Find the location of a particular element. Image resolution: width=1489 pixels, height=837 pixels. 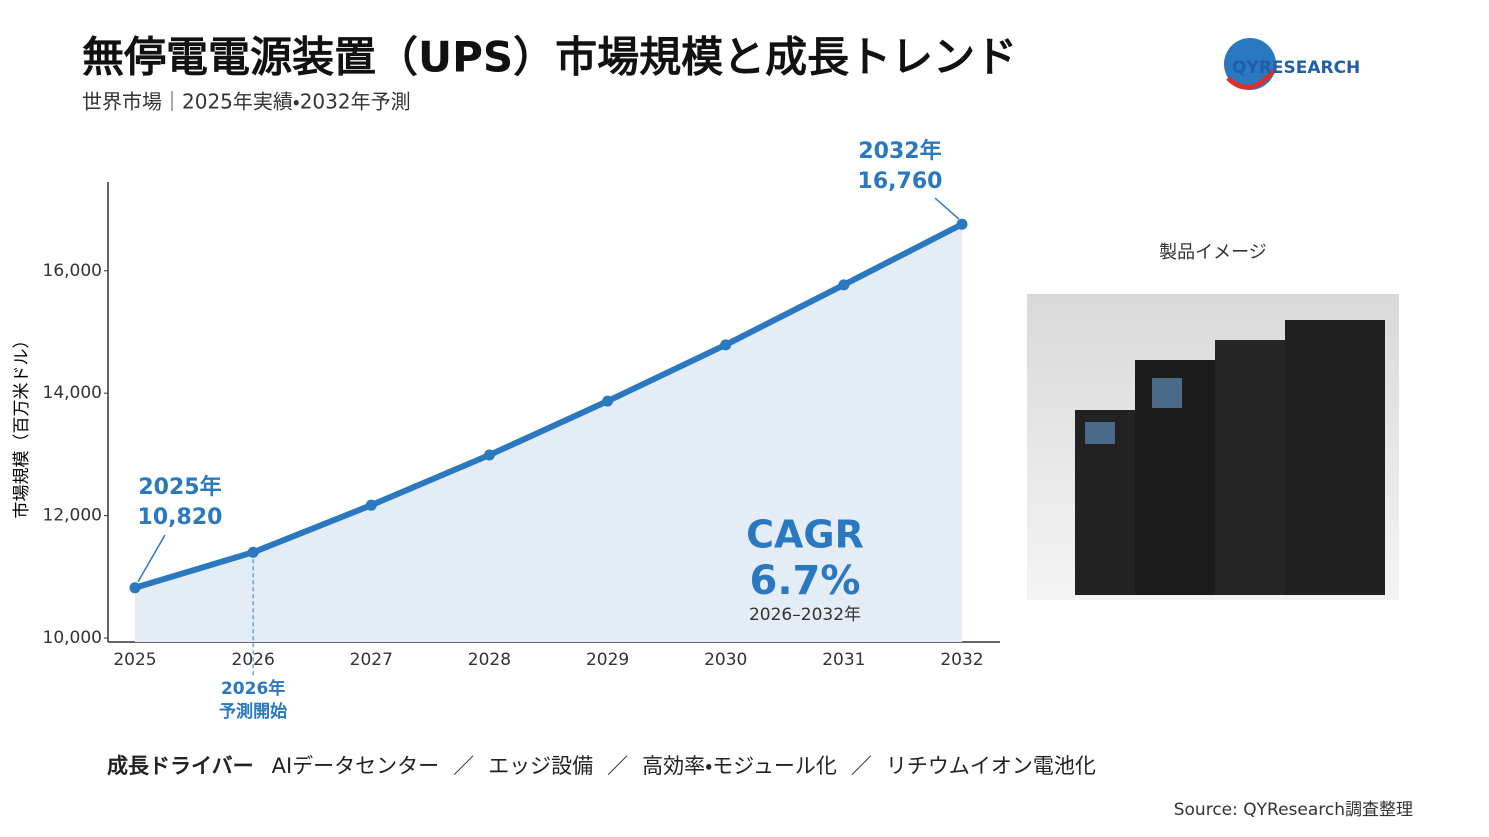

x-tick-label: 2027 is located at coordinates (371, 660).